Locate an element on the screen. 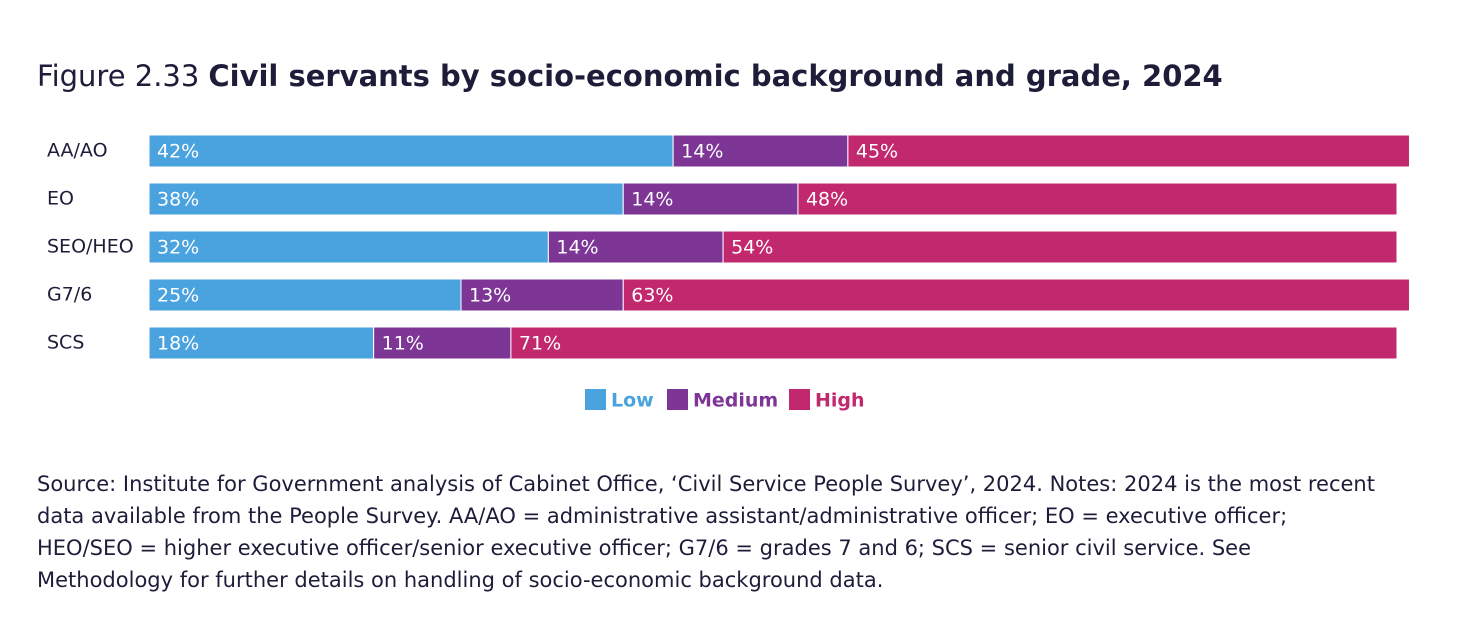 The height and width of the screenshot is (644, 1474). value-label: 18% is located at coordinates (178, 344).